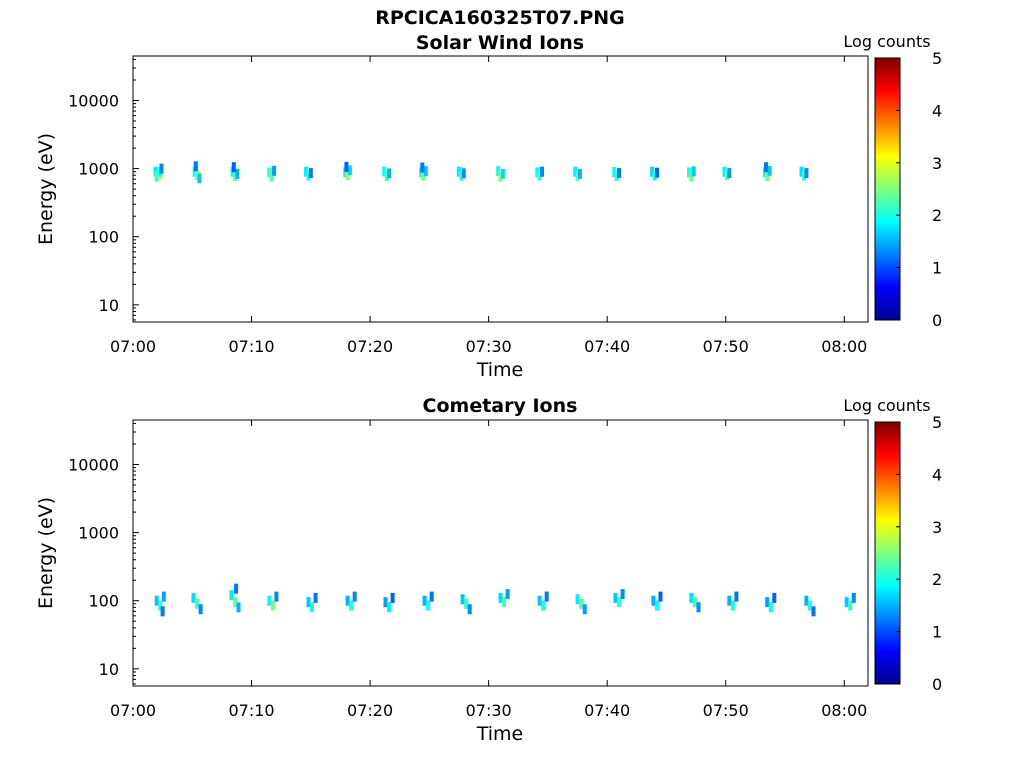  What do you see at coordinates (103, 189) in the screenshot?
I see `y-axis-ticks: 10 100 1000 10000` at bounding box center [103, 189].